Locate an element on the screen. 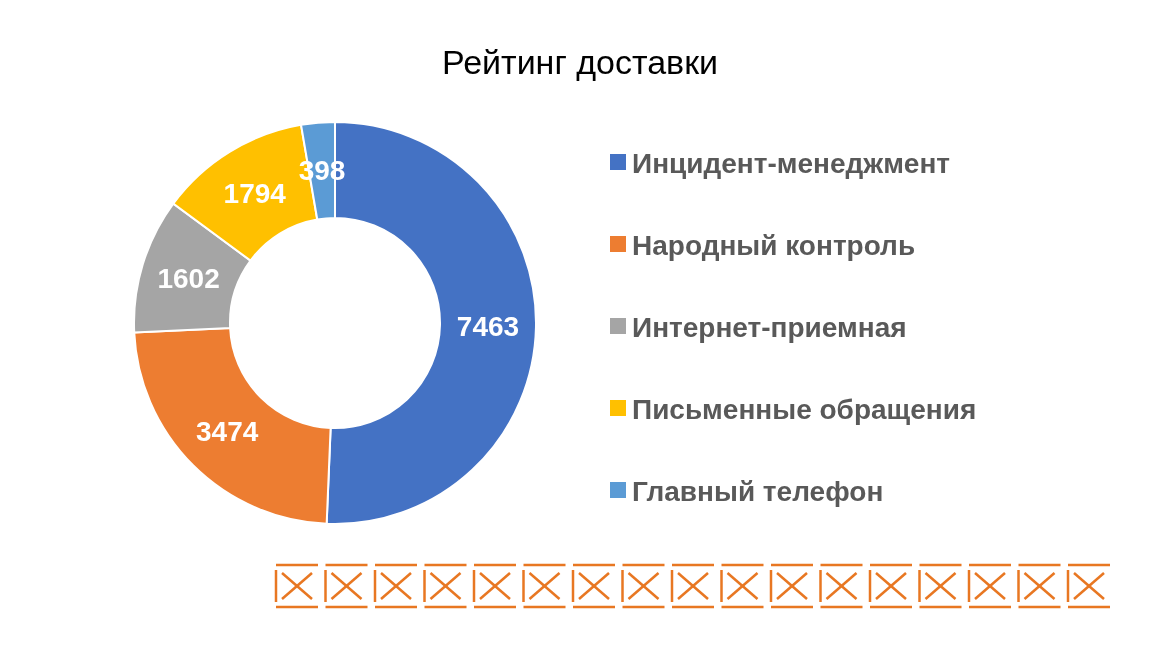  legend-label: Письменные обращения is located at coordinates (804, 409).